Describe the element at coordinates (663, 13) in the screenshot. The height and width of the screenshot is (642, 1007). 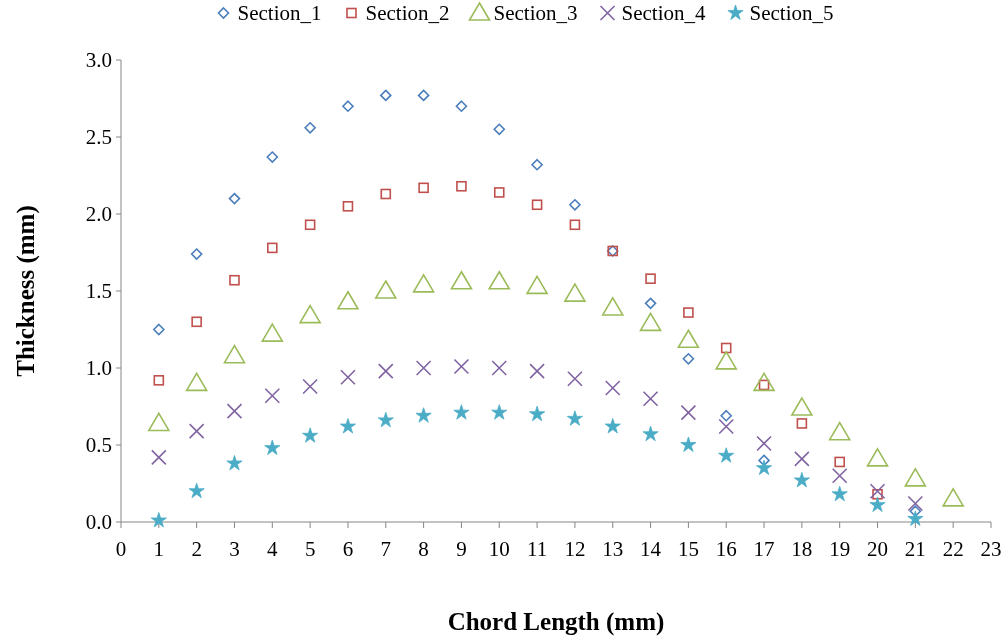
I see `legend-label: Section_4` at that location.